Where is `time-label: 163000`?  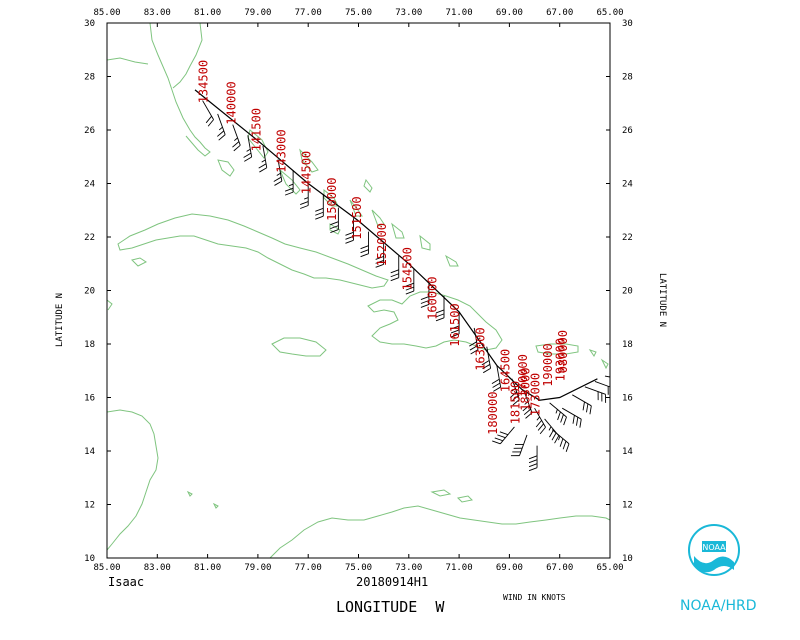 time-label: 163000 is located at coordinates (480, 348).